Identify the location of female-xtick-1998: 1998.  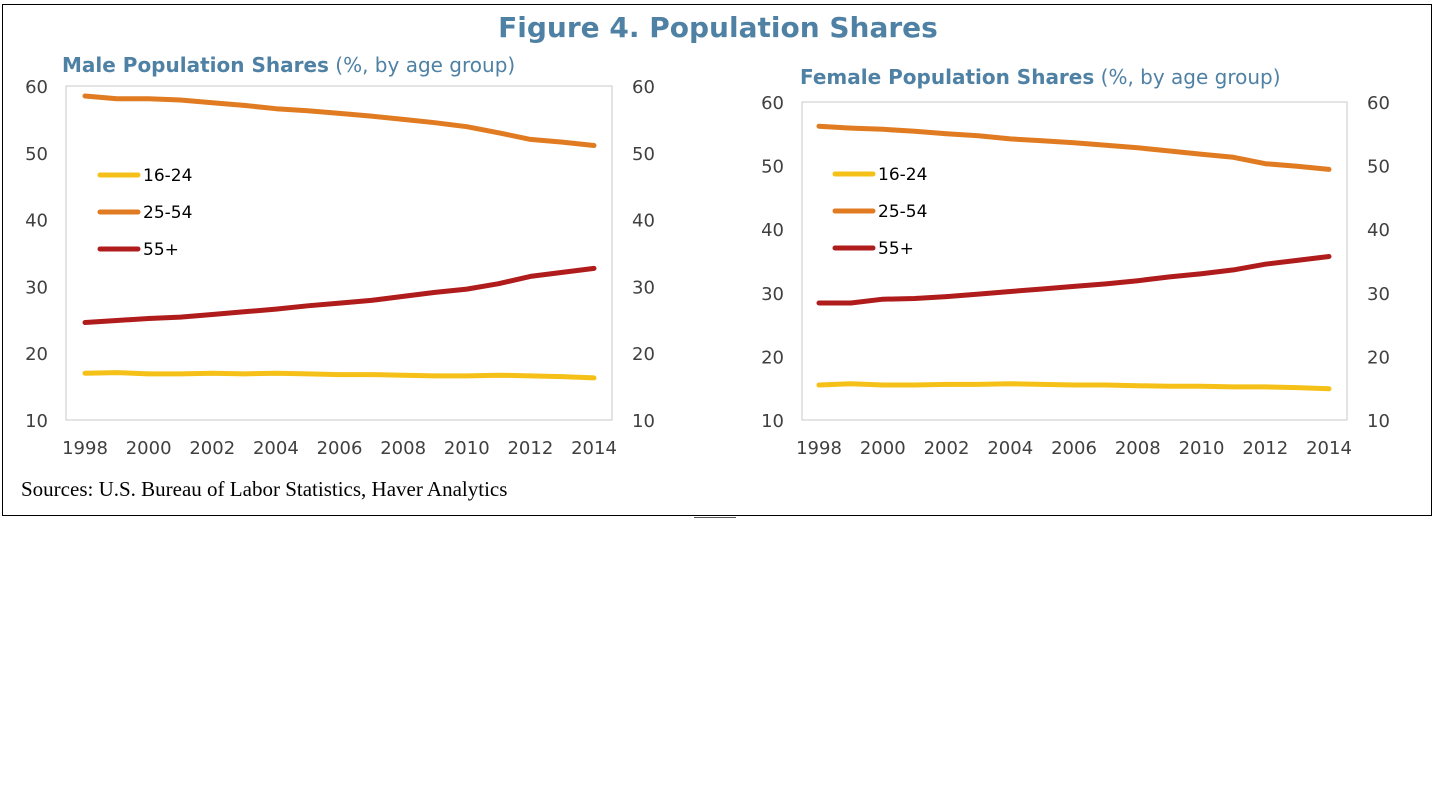
(819, 448).